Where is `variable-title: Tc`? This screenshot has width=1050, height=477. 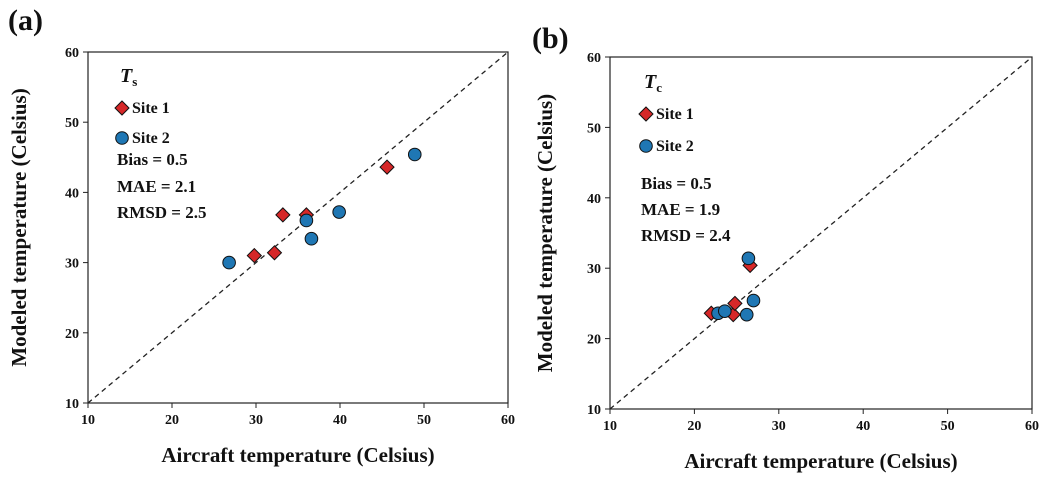
variable-title: Tc is located at coordinates (653, 83).